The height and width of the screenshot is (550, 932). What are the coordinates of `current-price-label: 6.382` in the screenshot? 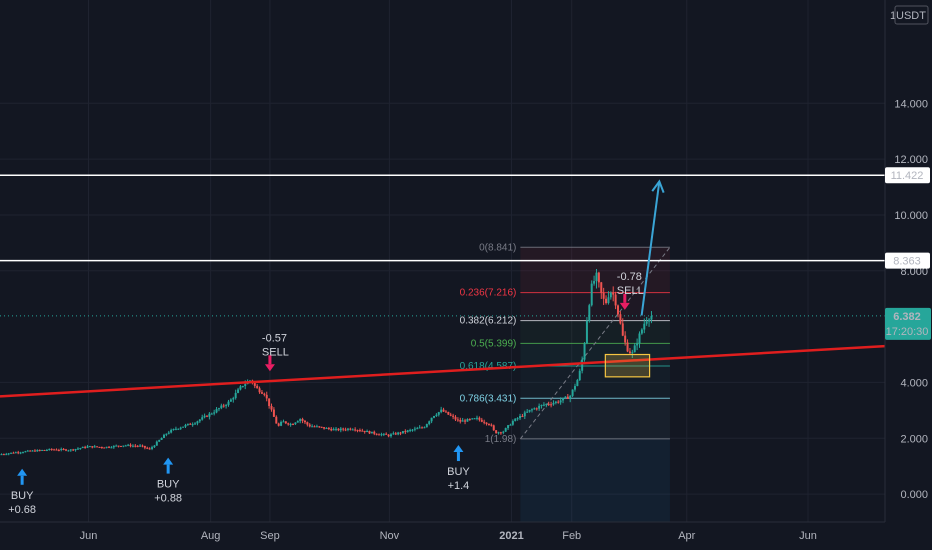 It's located at (907, 317).